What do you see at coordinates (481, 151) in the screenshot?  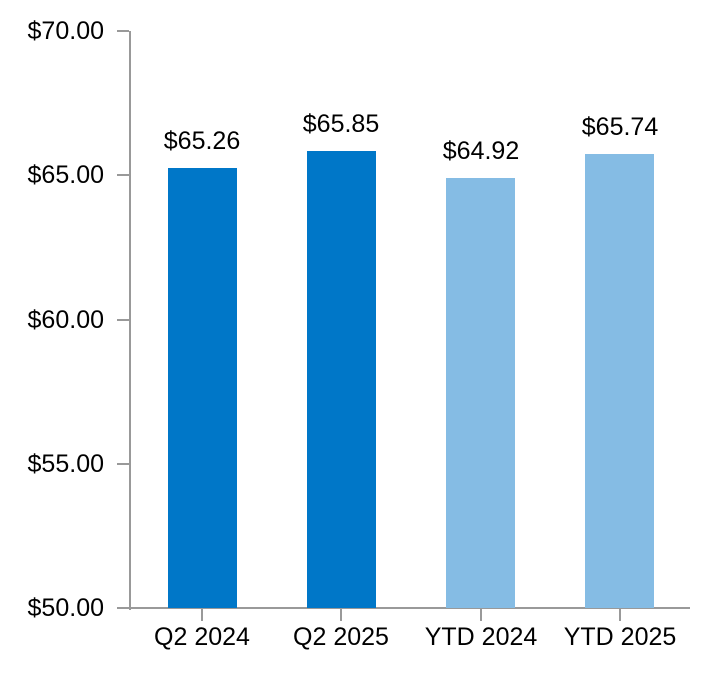 I see `bar-value-label: $64.92` at bounding box center [481, 151].